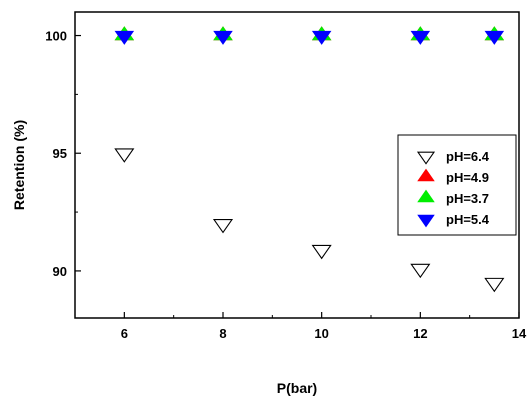 This screenshot has width=531, height=403. Describe the element at coordinates (56, 36) in the screenshot. I see `y-tick-label: 100` at that location.